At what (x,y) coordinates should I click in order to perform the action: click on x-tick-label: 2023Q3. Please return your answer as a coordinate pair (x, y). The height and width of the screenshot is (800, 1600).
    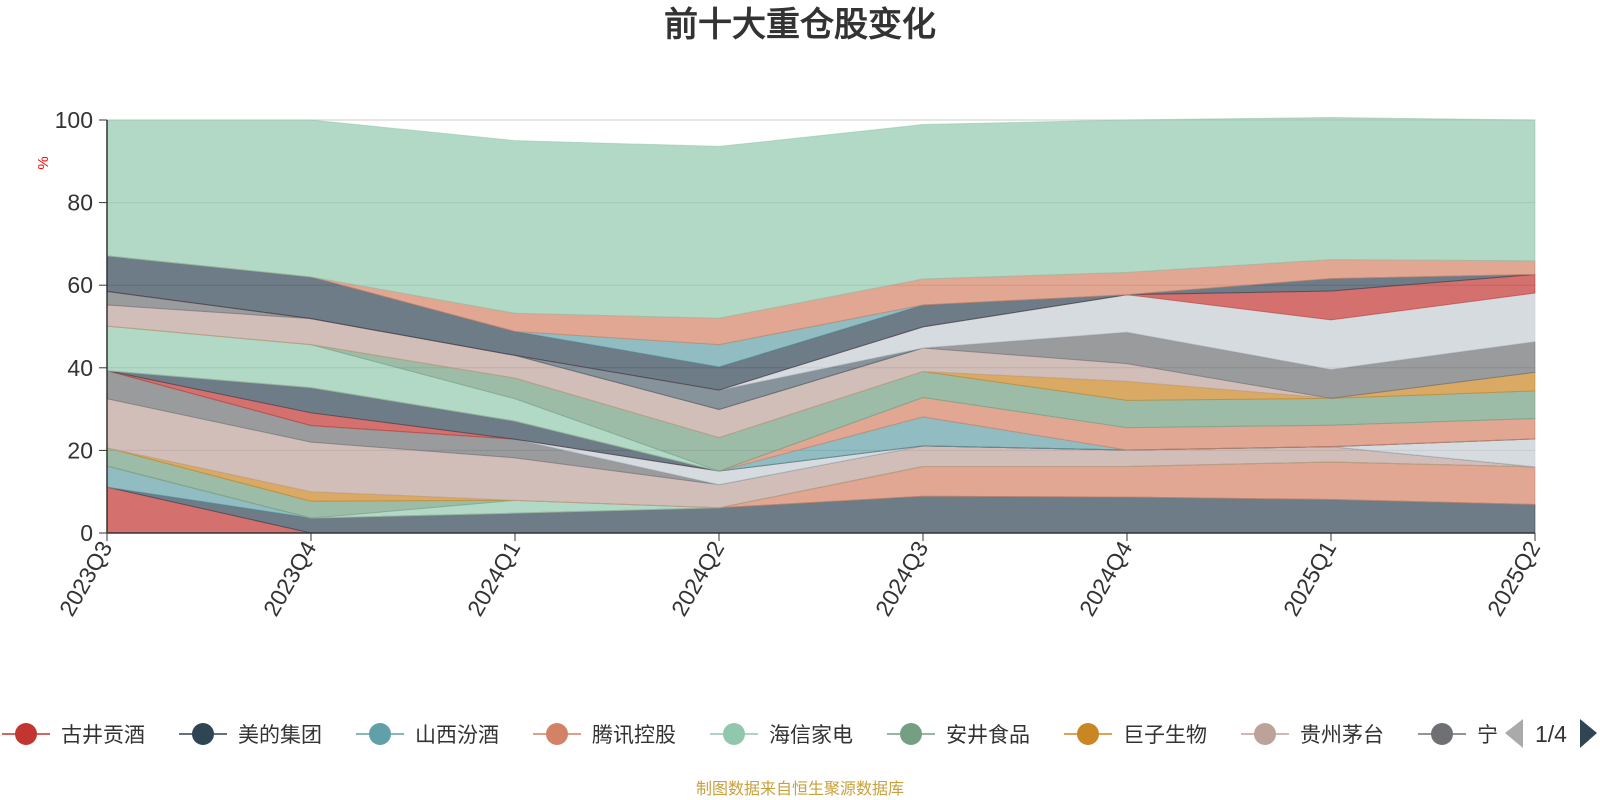
    Looking at the image, I should click on (85, 579).